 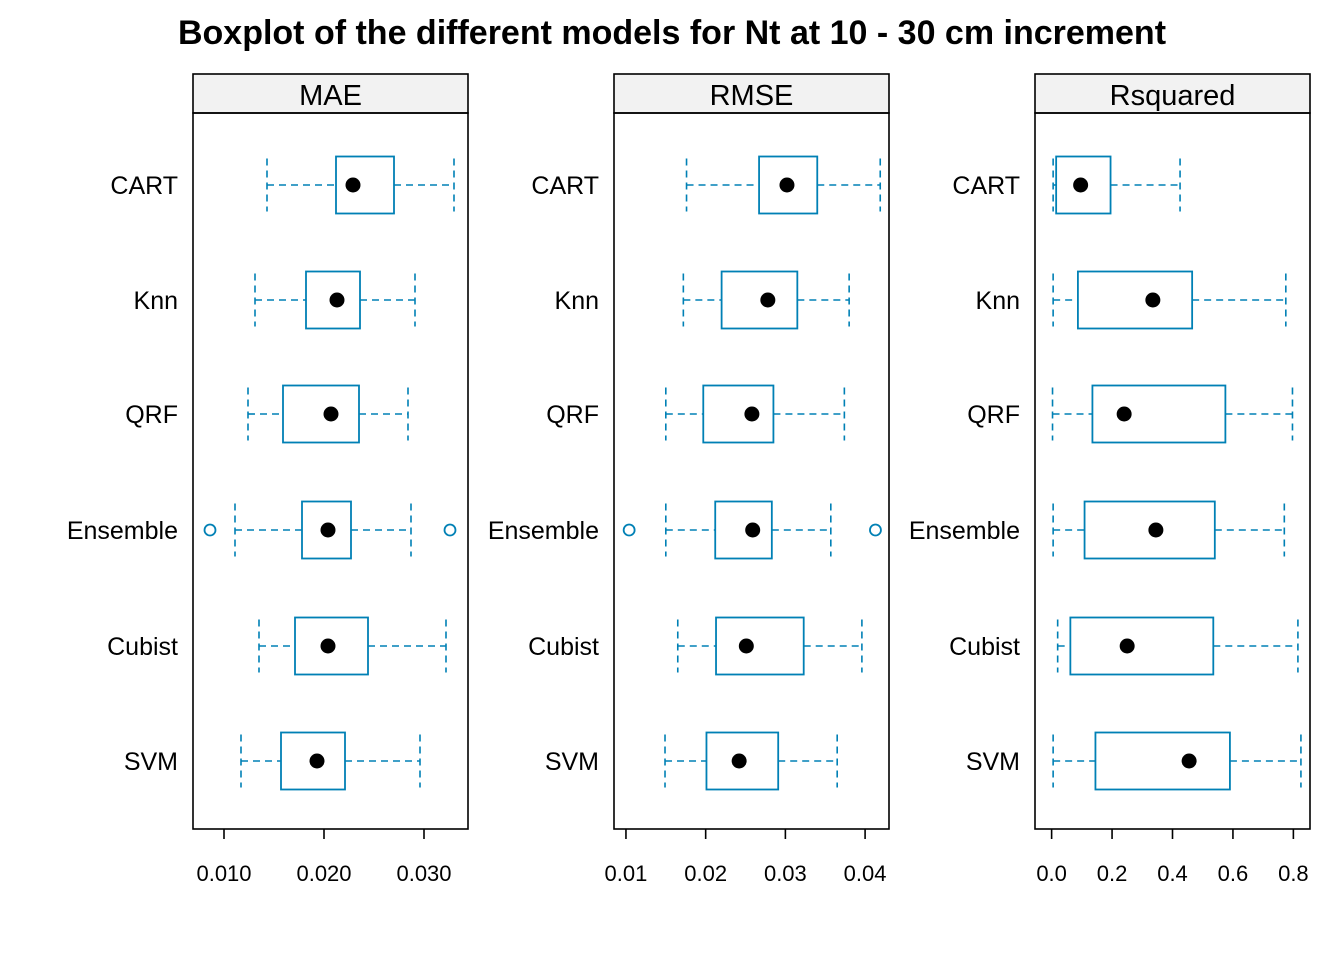 I want to click on x-tick-label: 0.04, so click(x=865, y=873).